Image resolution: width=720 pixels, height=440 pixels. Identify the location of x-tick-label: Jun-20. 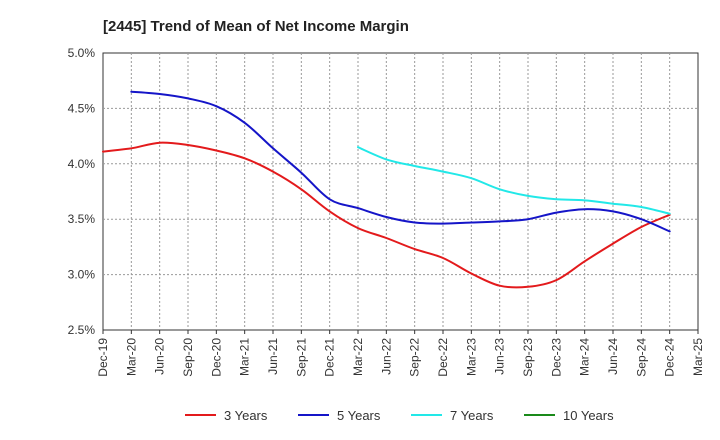
(160, 356).